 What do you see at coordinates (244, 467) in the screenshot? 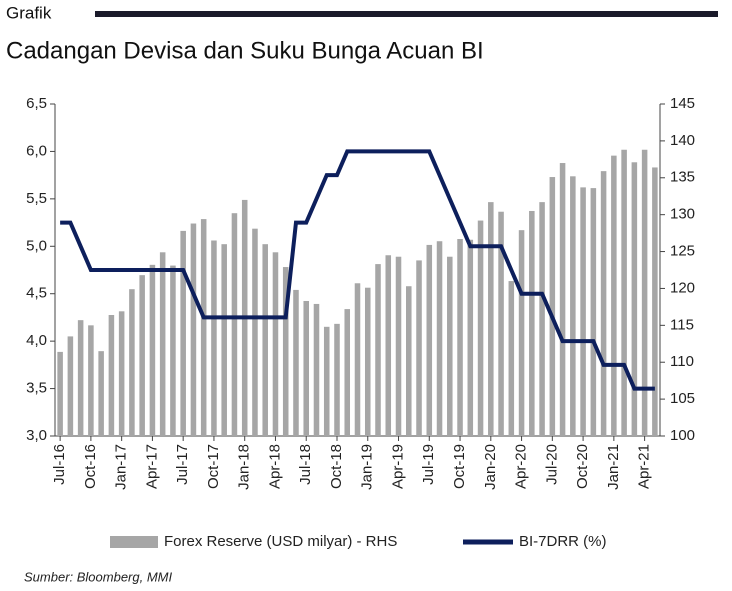
I see `x-tick-label: Jan-18` at bounding box center [244, 467].